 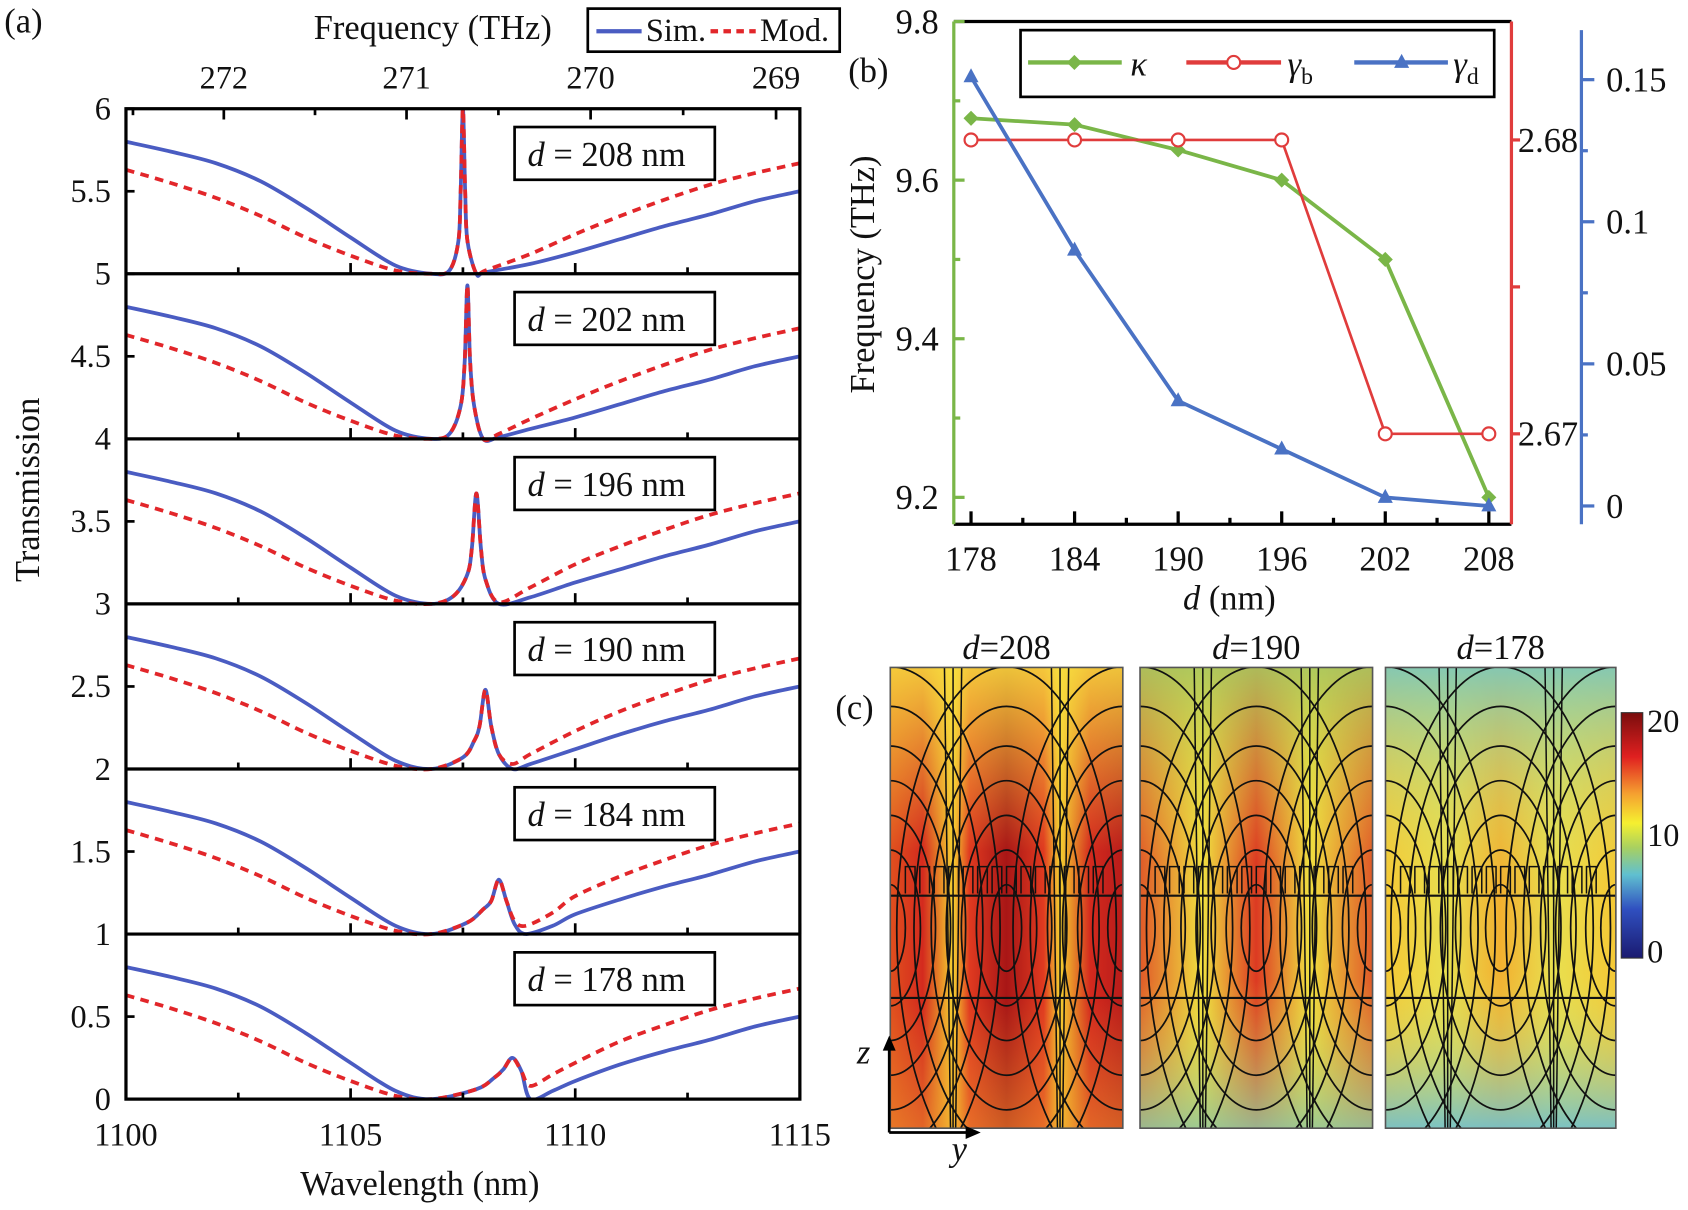 What do you see at coordinates (863, 1053) in the screenshot?
I see `z-axis-label: z` at bounding box center [863, 1053].